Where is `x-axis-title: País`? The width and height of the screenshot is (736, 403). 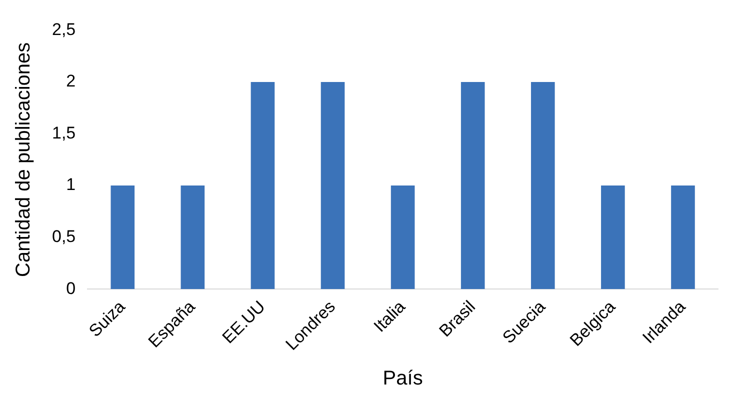 x-axis-title: País is located at coordinates (402, 379).